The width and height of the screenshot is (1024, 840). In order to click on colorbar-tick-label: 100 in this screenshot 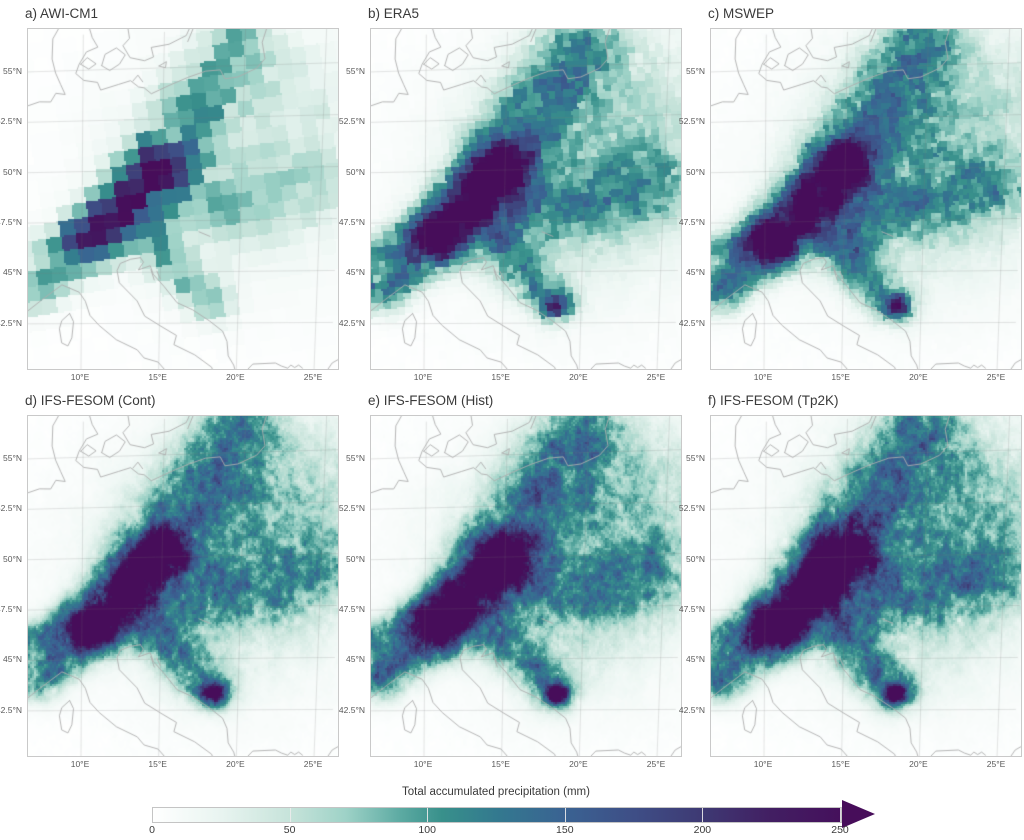, I will do `click(427, 830)`.